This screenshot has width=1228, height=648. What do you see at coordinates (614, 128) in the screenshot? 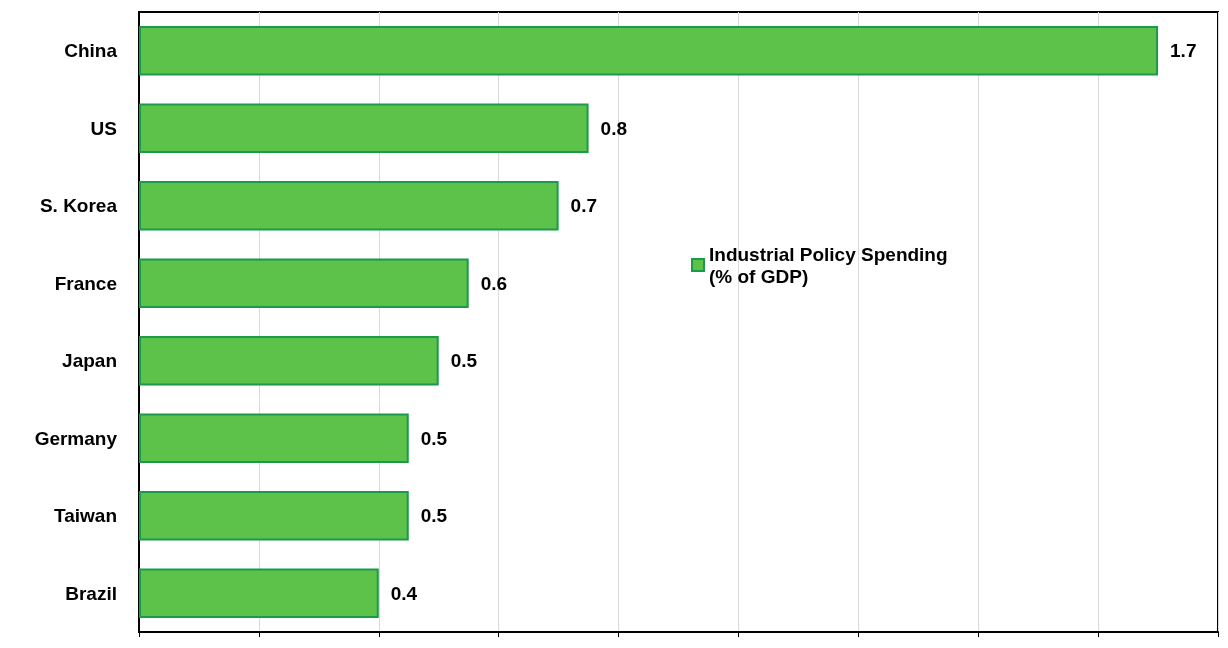
I see `data-label: 0.8` at bounding box center [614, 128].